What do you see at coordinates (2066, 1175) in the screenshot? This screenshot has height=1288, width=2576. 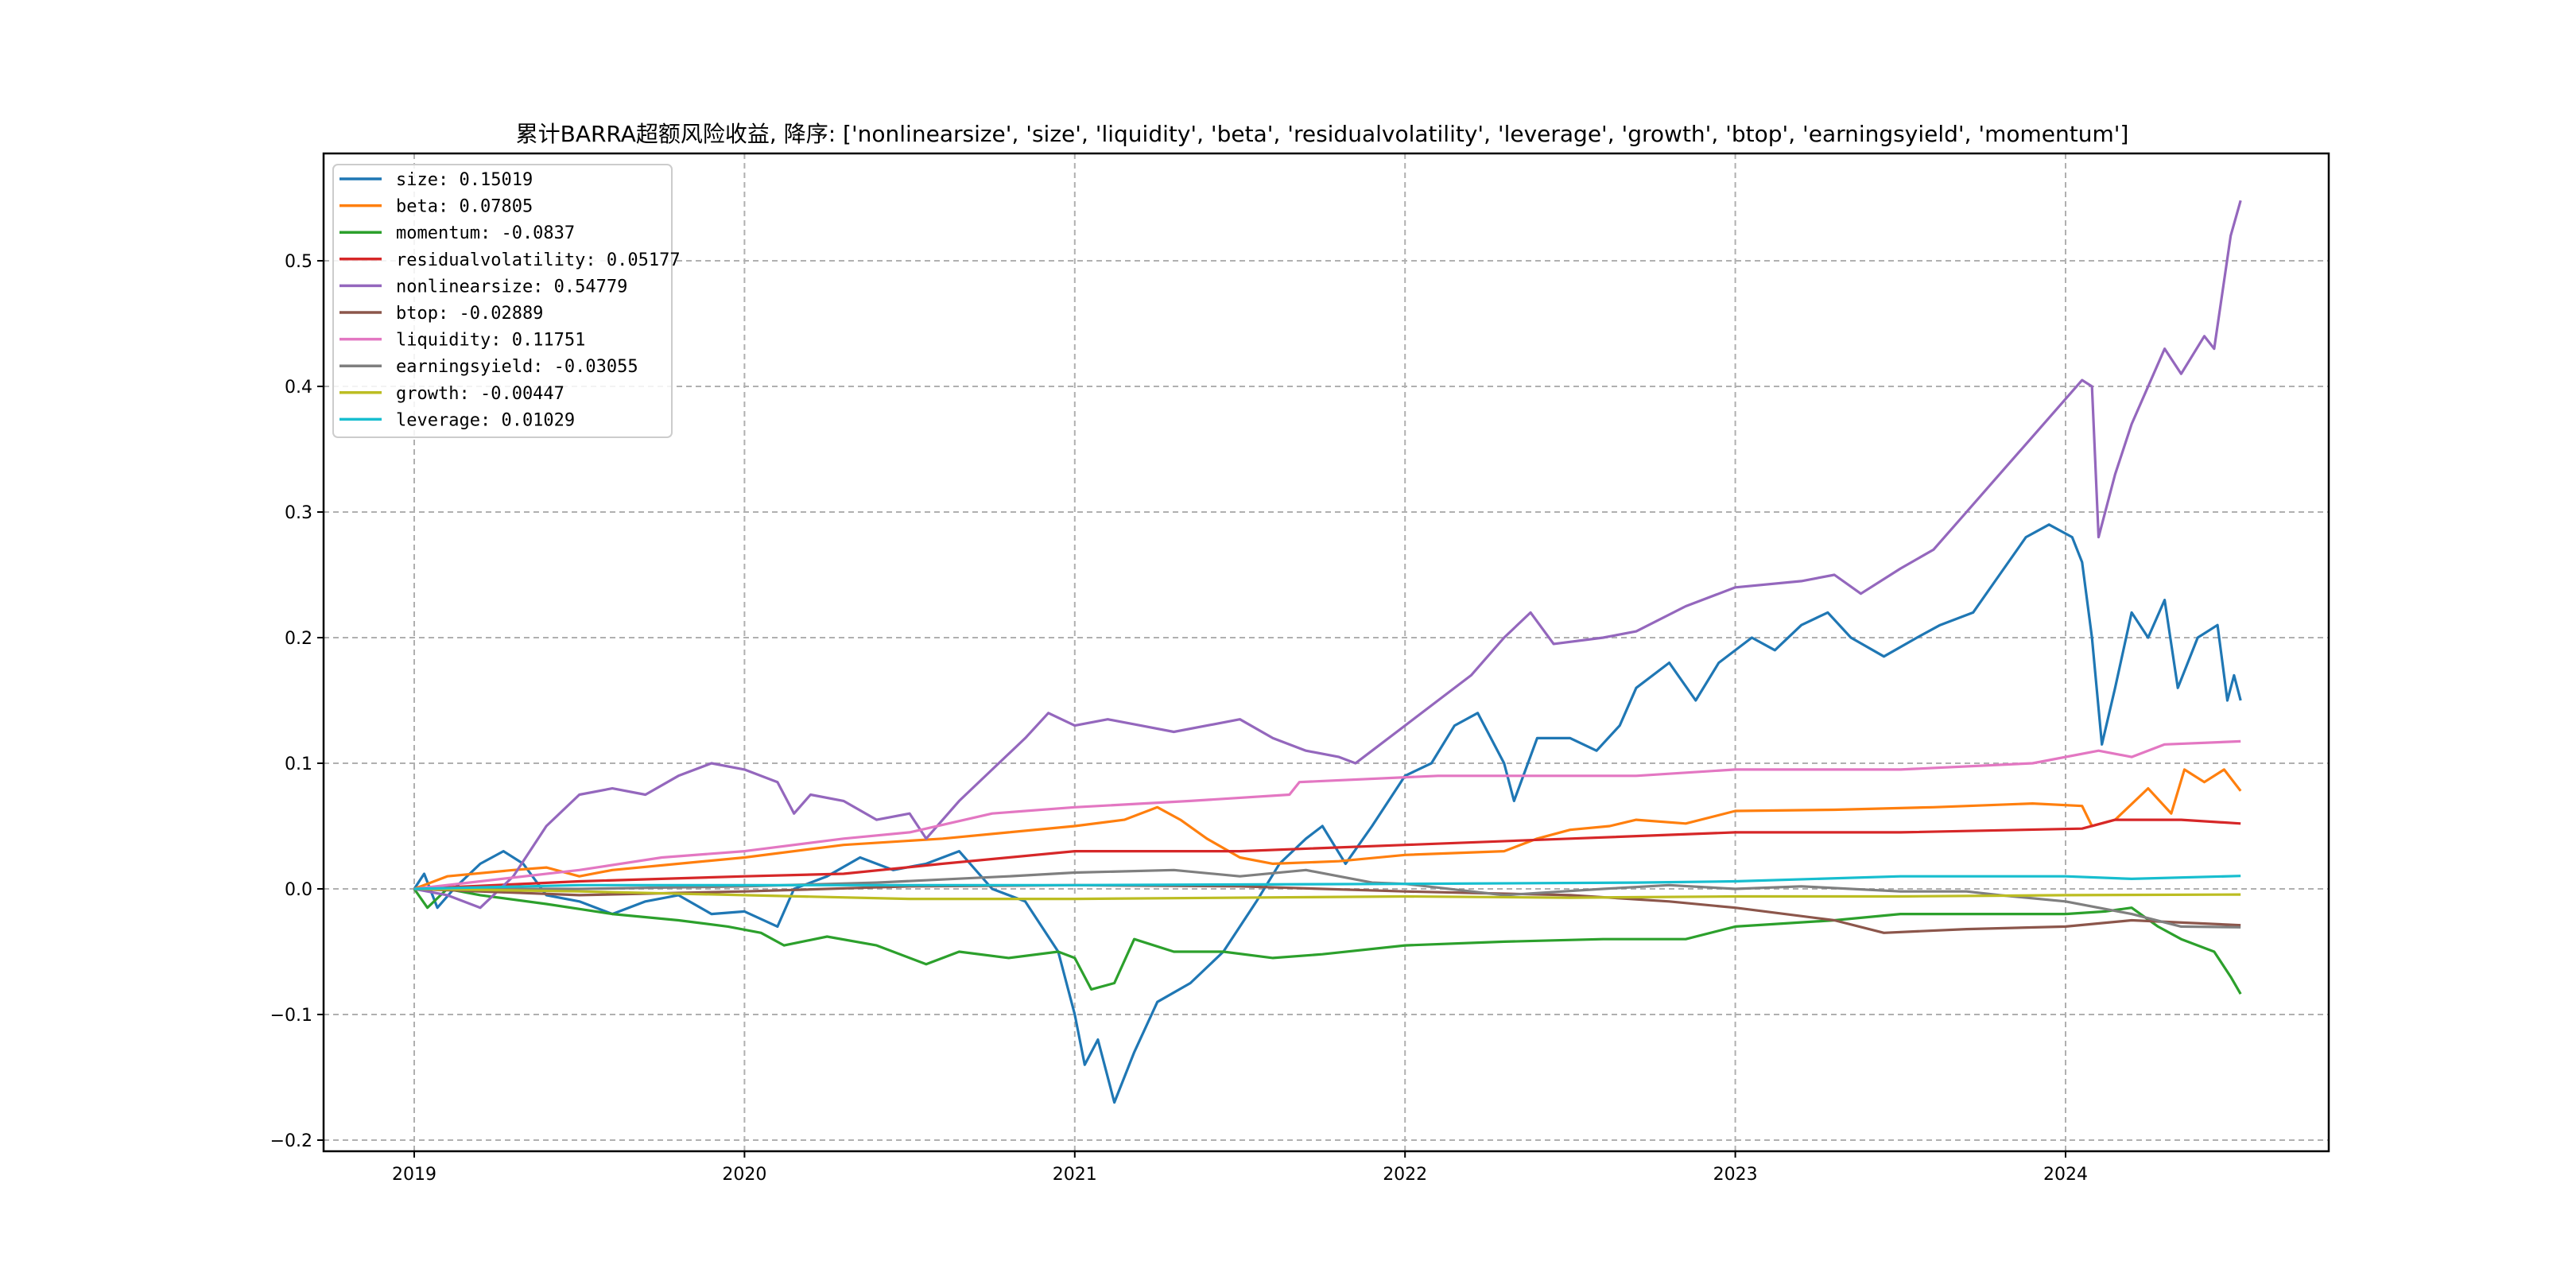 I see `x-tick-label: 2024` at bounding box center [2066, 1175].